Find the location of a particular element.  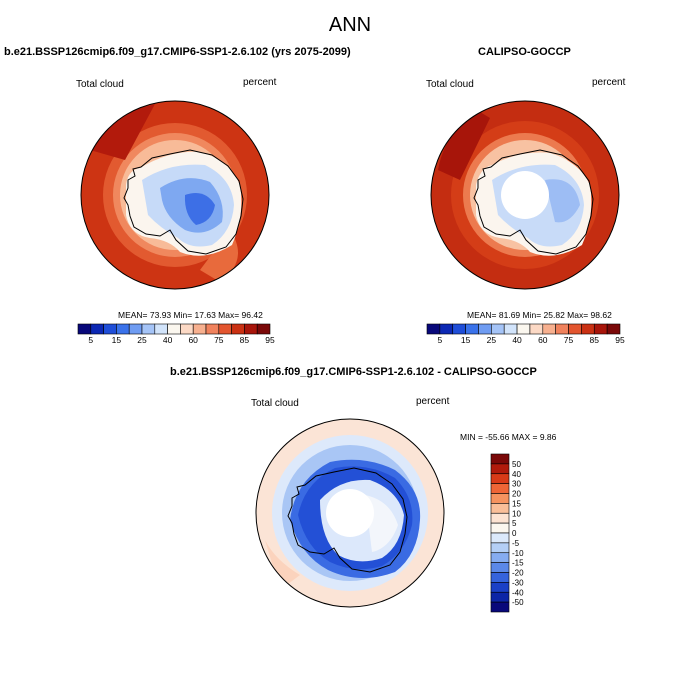

colorbar-tick-label: -50 is located at coordinates (518, 602).